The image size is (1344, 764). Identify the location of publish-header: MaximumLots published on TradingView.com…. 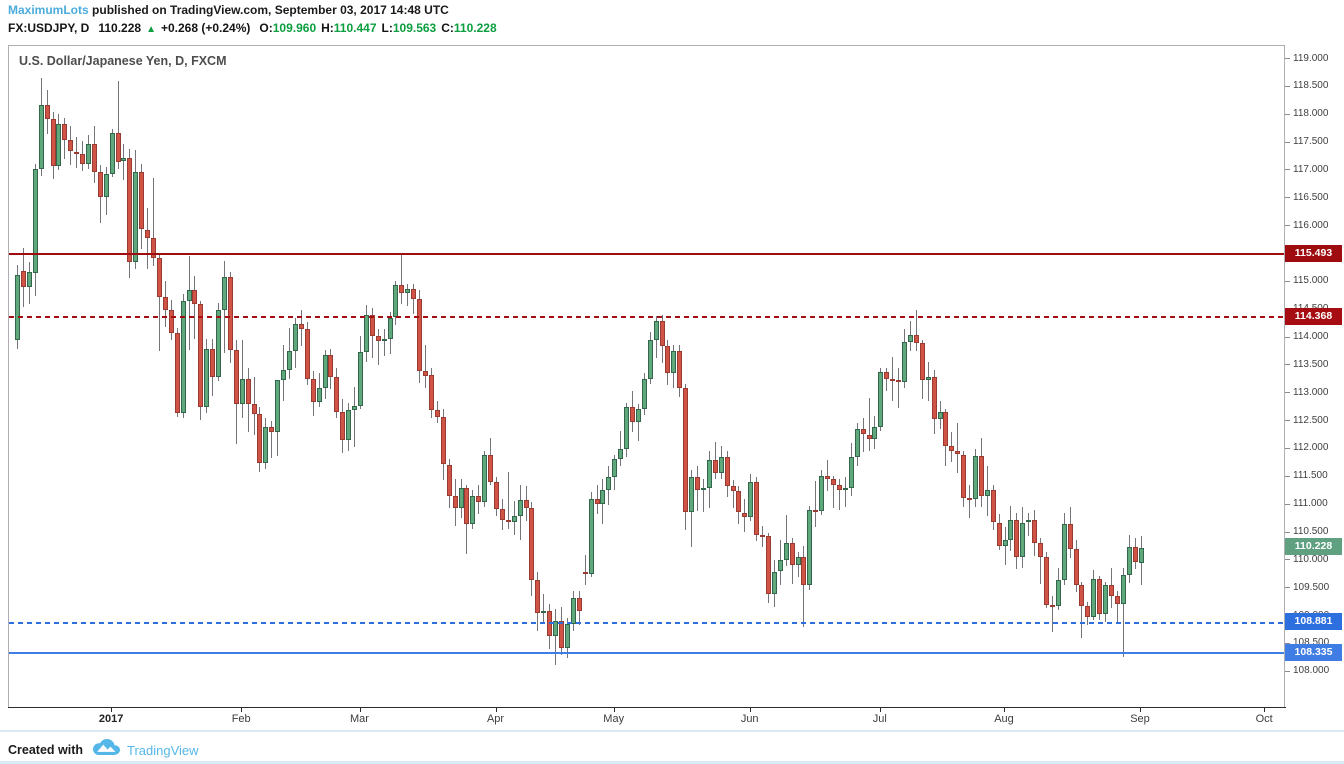
(672, 20).